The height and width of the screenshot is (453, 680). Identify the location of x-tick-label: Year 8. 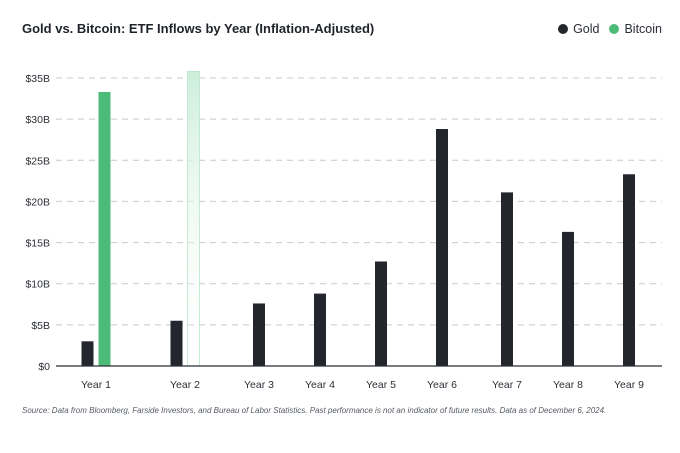
(568, 385).